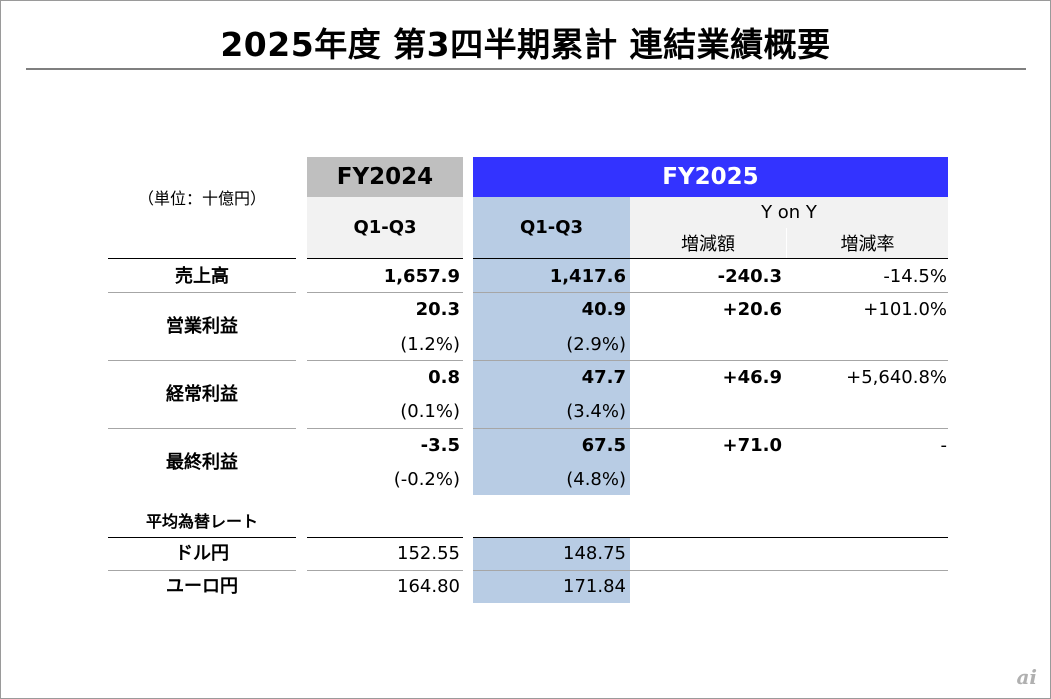 The height and width of the screenshot is (699, 1051). I want to click on watermark-logo: ai, so click(1026, 677).